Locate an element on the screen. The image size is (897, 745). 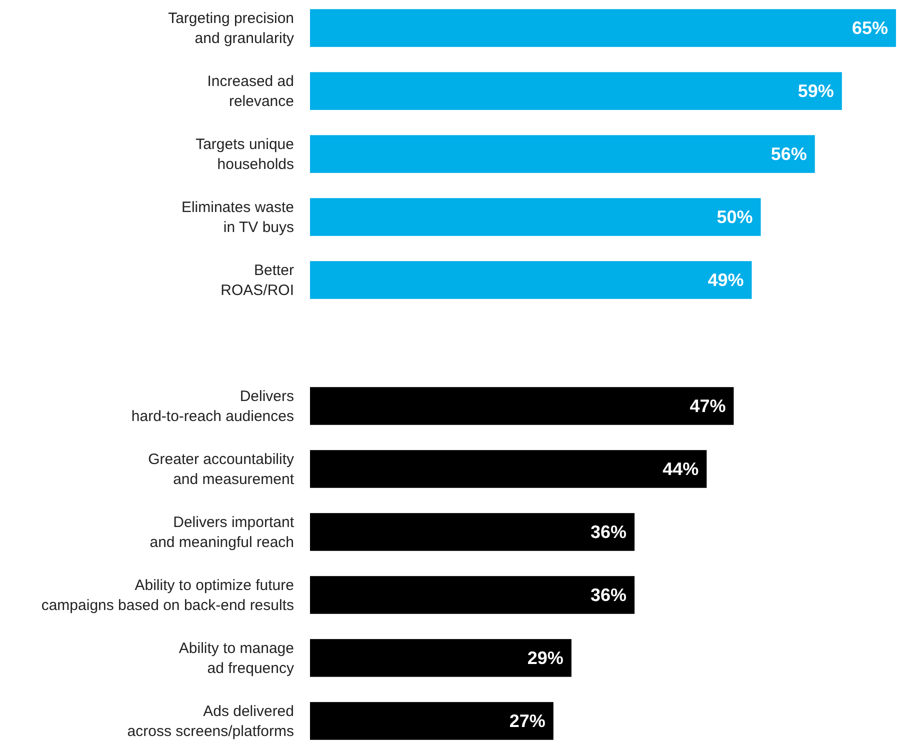
data-label: 50% is located at coordinates (734, 217).